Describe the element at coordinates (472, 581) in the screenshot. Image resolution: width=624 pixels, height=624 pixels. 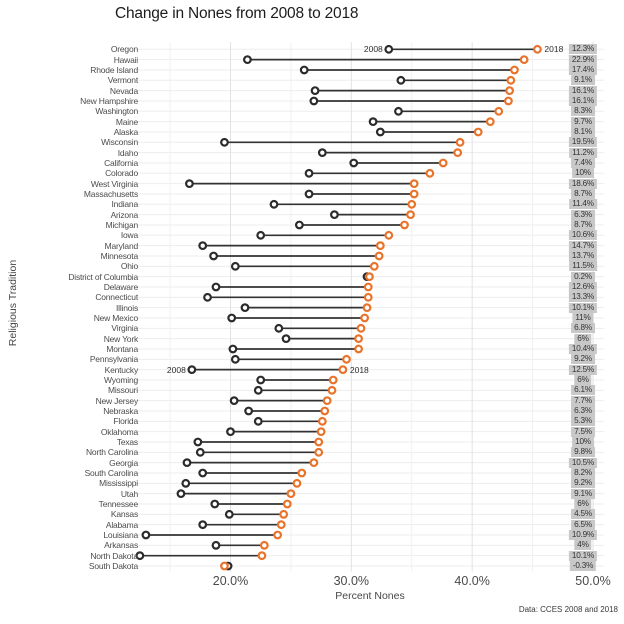
I see `x-tick-40.0%: 40.0%` at that location.